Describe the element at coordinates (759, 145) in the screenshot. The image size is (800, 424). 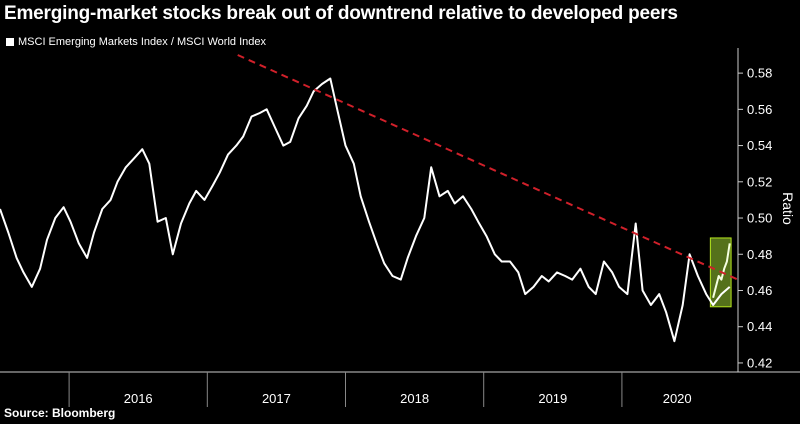
I see `y-tick-label: 0.54` at that location.